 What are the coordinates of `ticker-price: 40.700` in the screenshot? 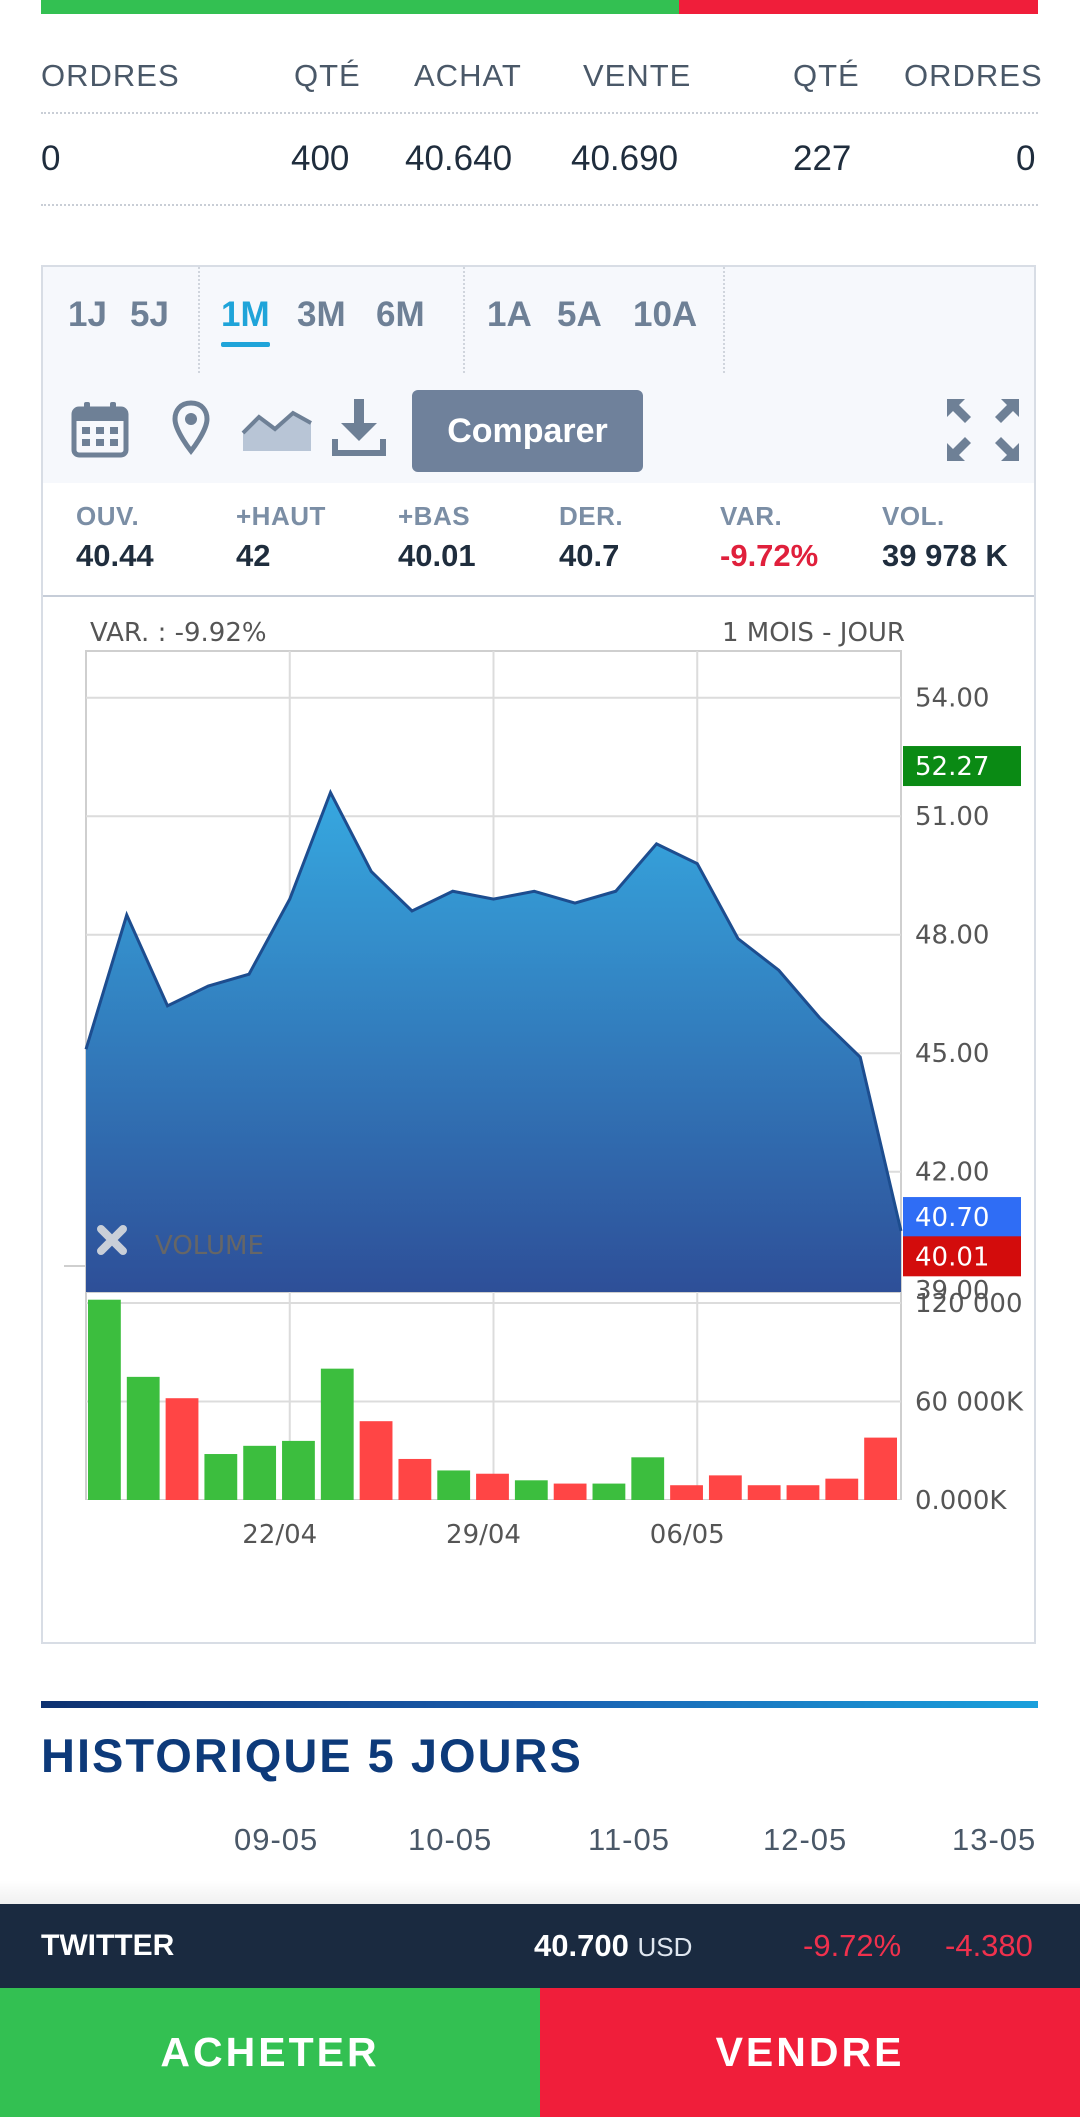 It's located at (581, 1945).